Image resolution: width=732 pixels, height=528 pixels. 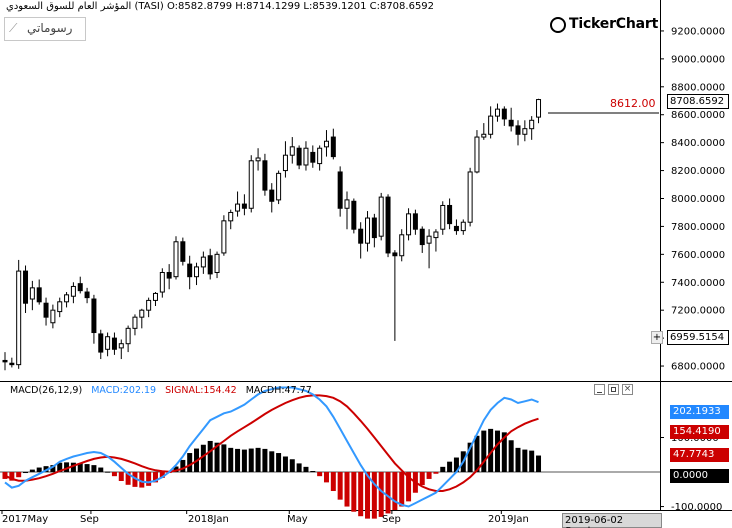 I want to click on restore-icon, so click(x=613, y=389).